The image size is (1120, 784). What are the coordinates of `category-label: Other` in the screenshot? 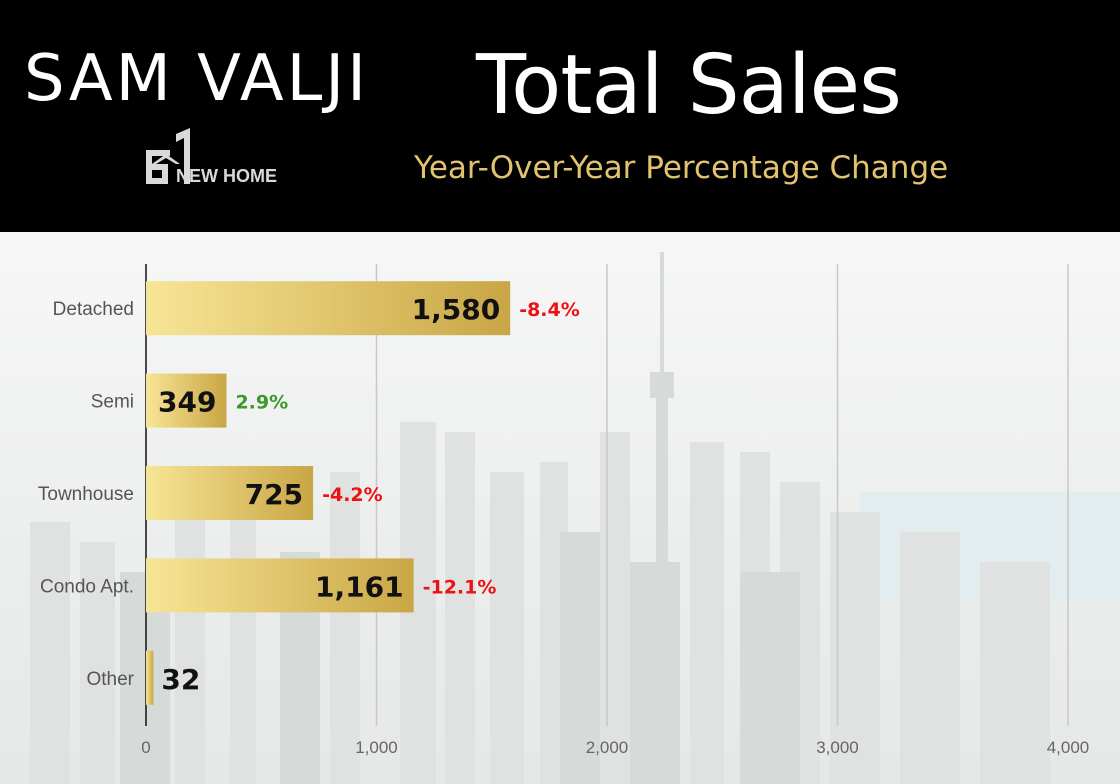 It's located at (110, 679).